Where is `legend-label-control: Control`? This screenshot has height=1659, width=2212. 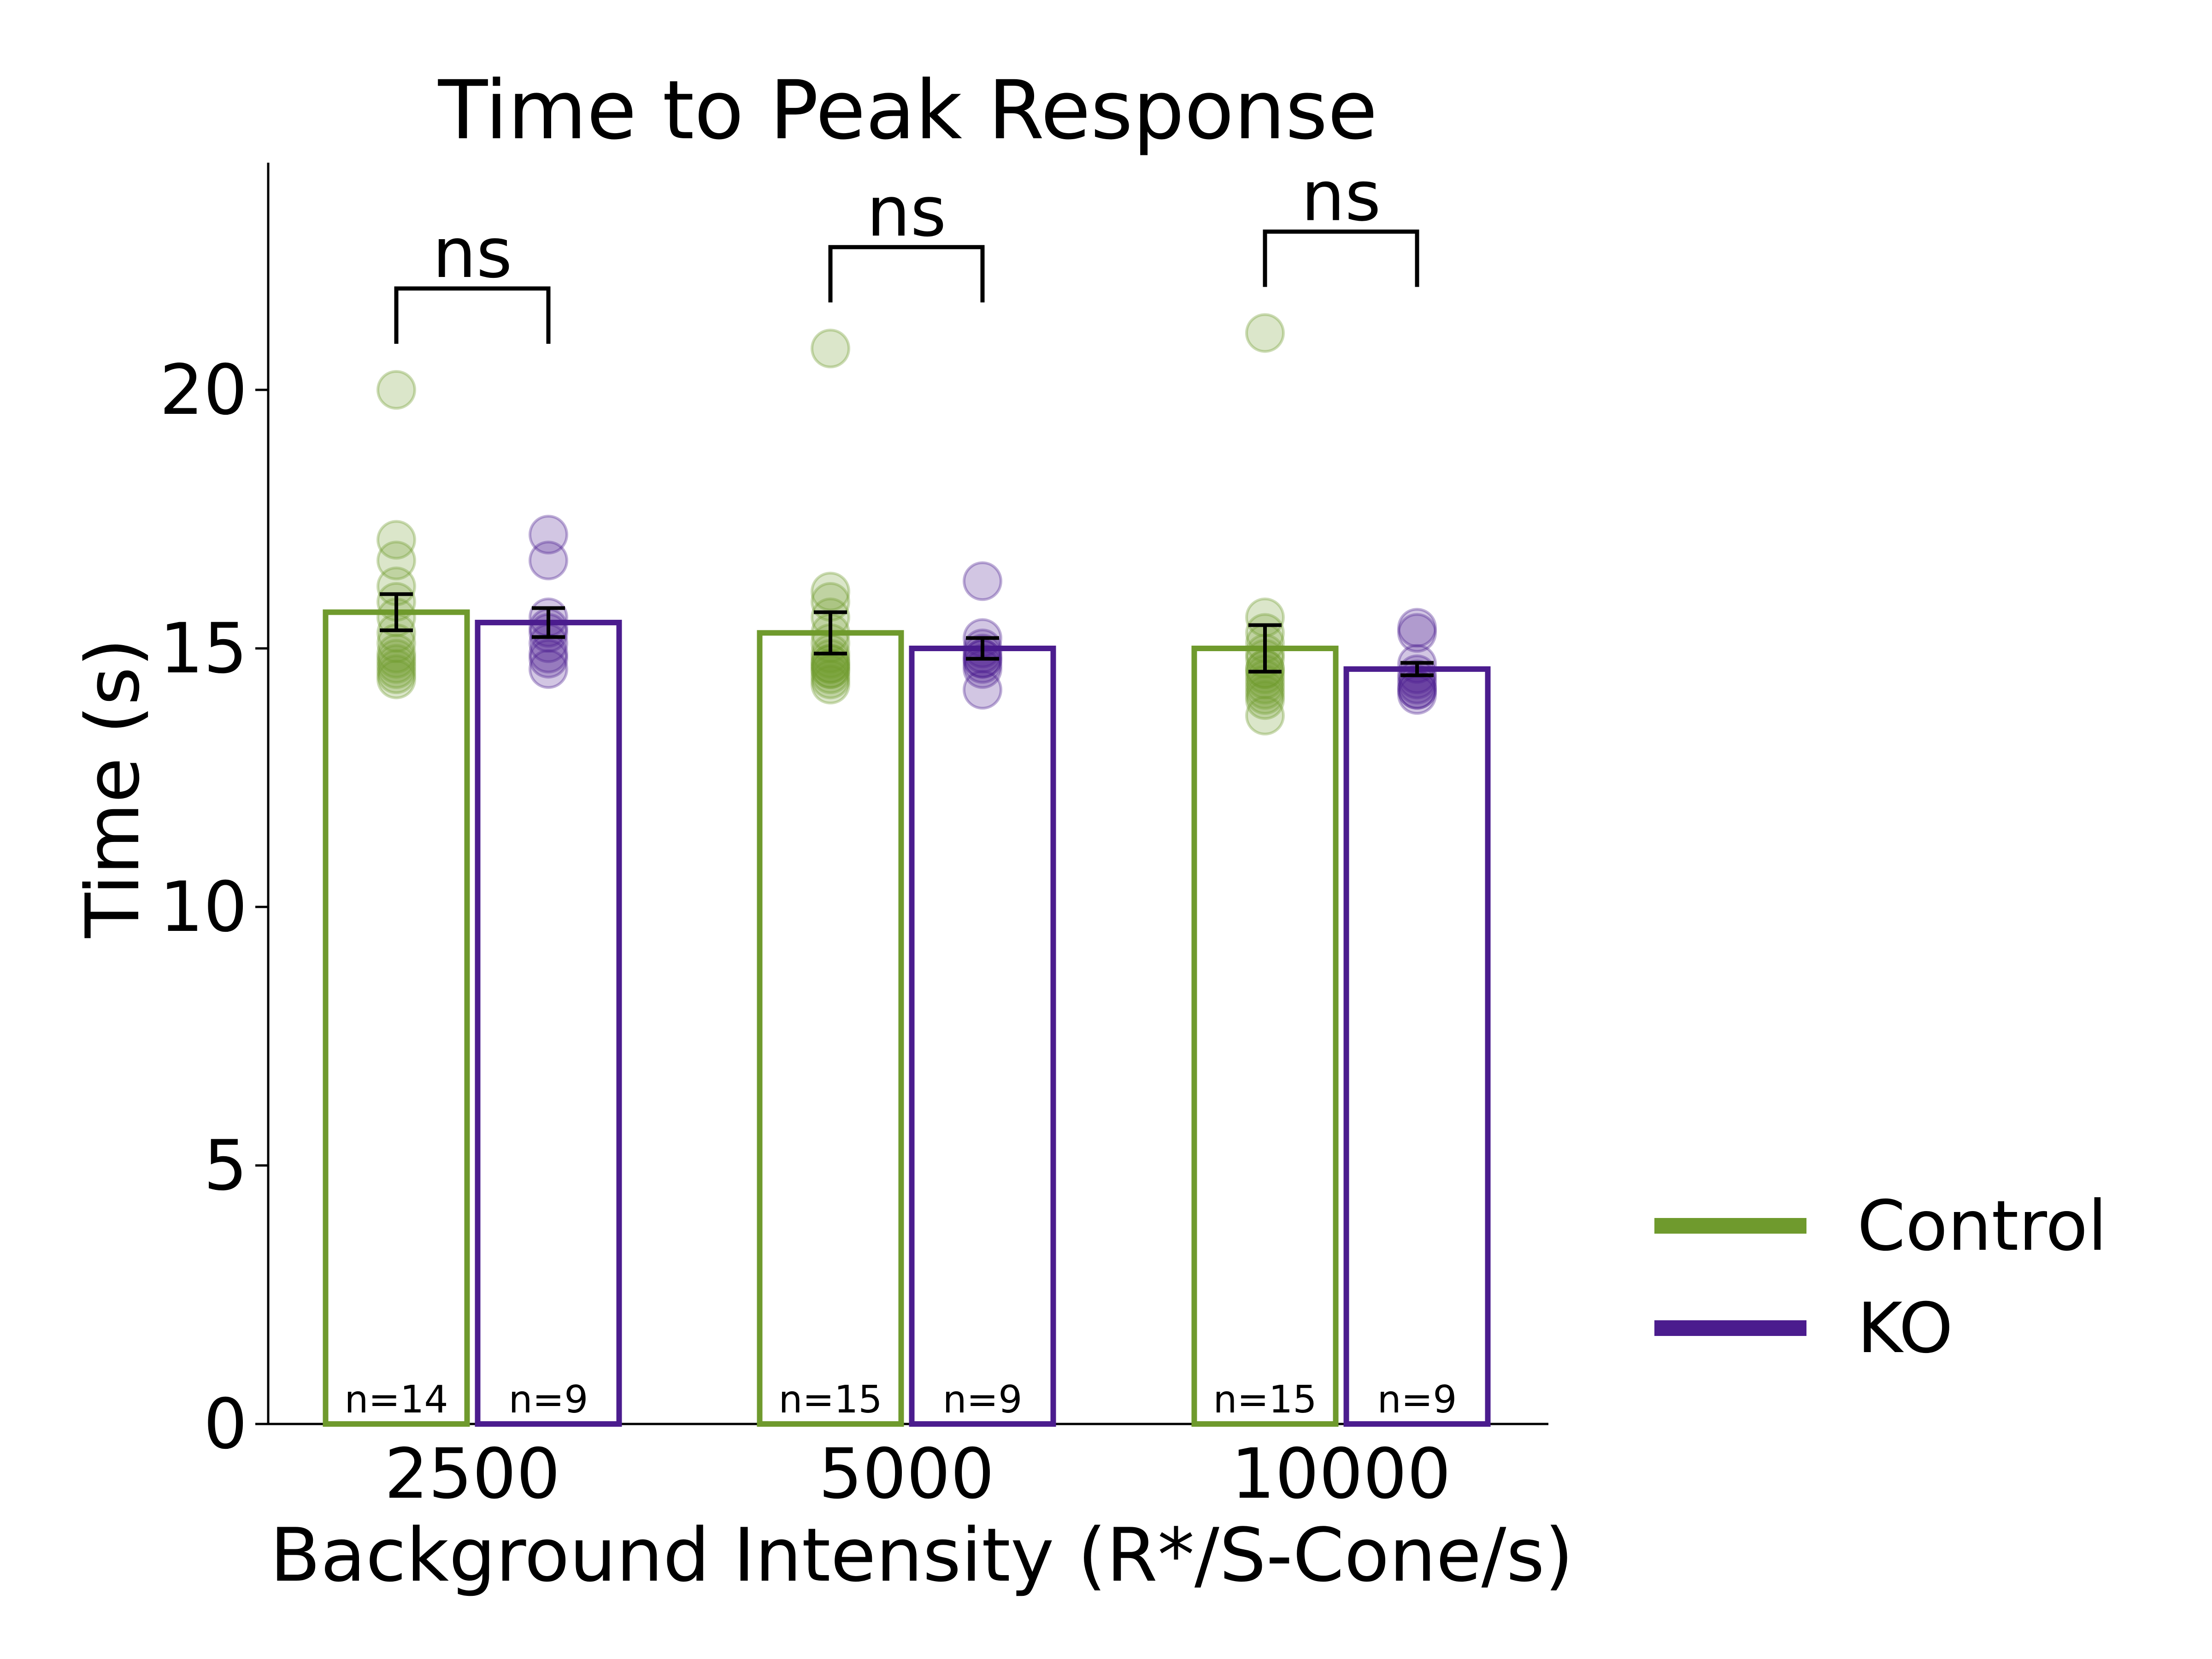 legend-label-control: Control is located at coordinates (1982, 1226).